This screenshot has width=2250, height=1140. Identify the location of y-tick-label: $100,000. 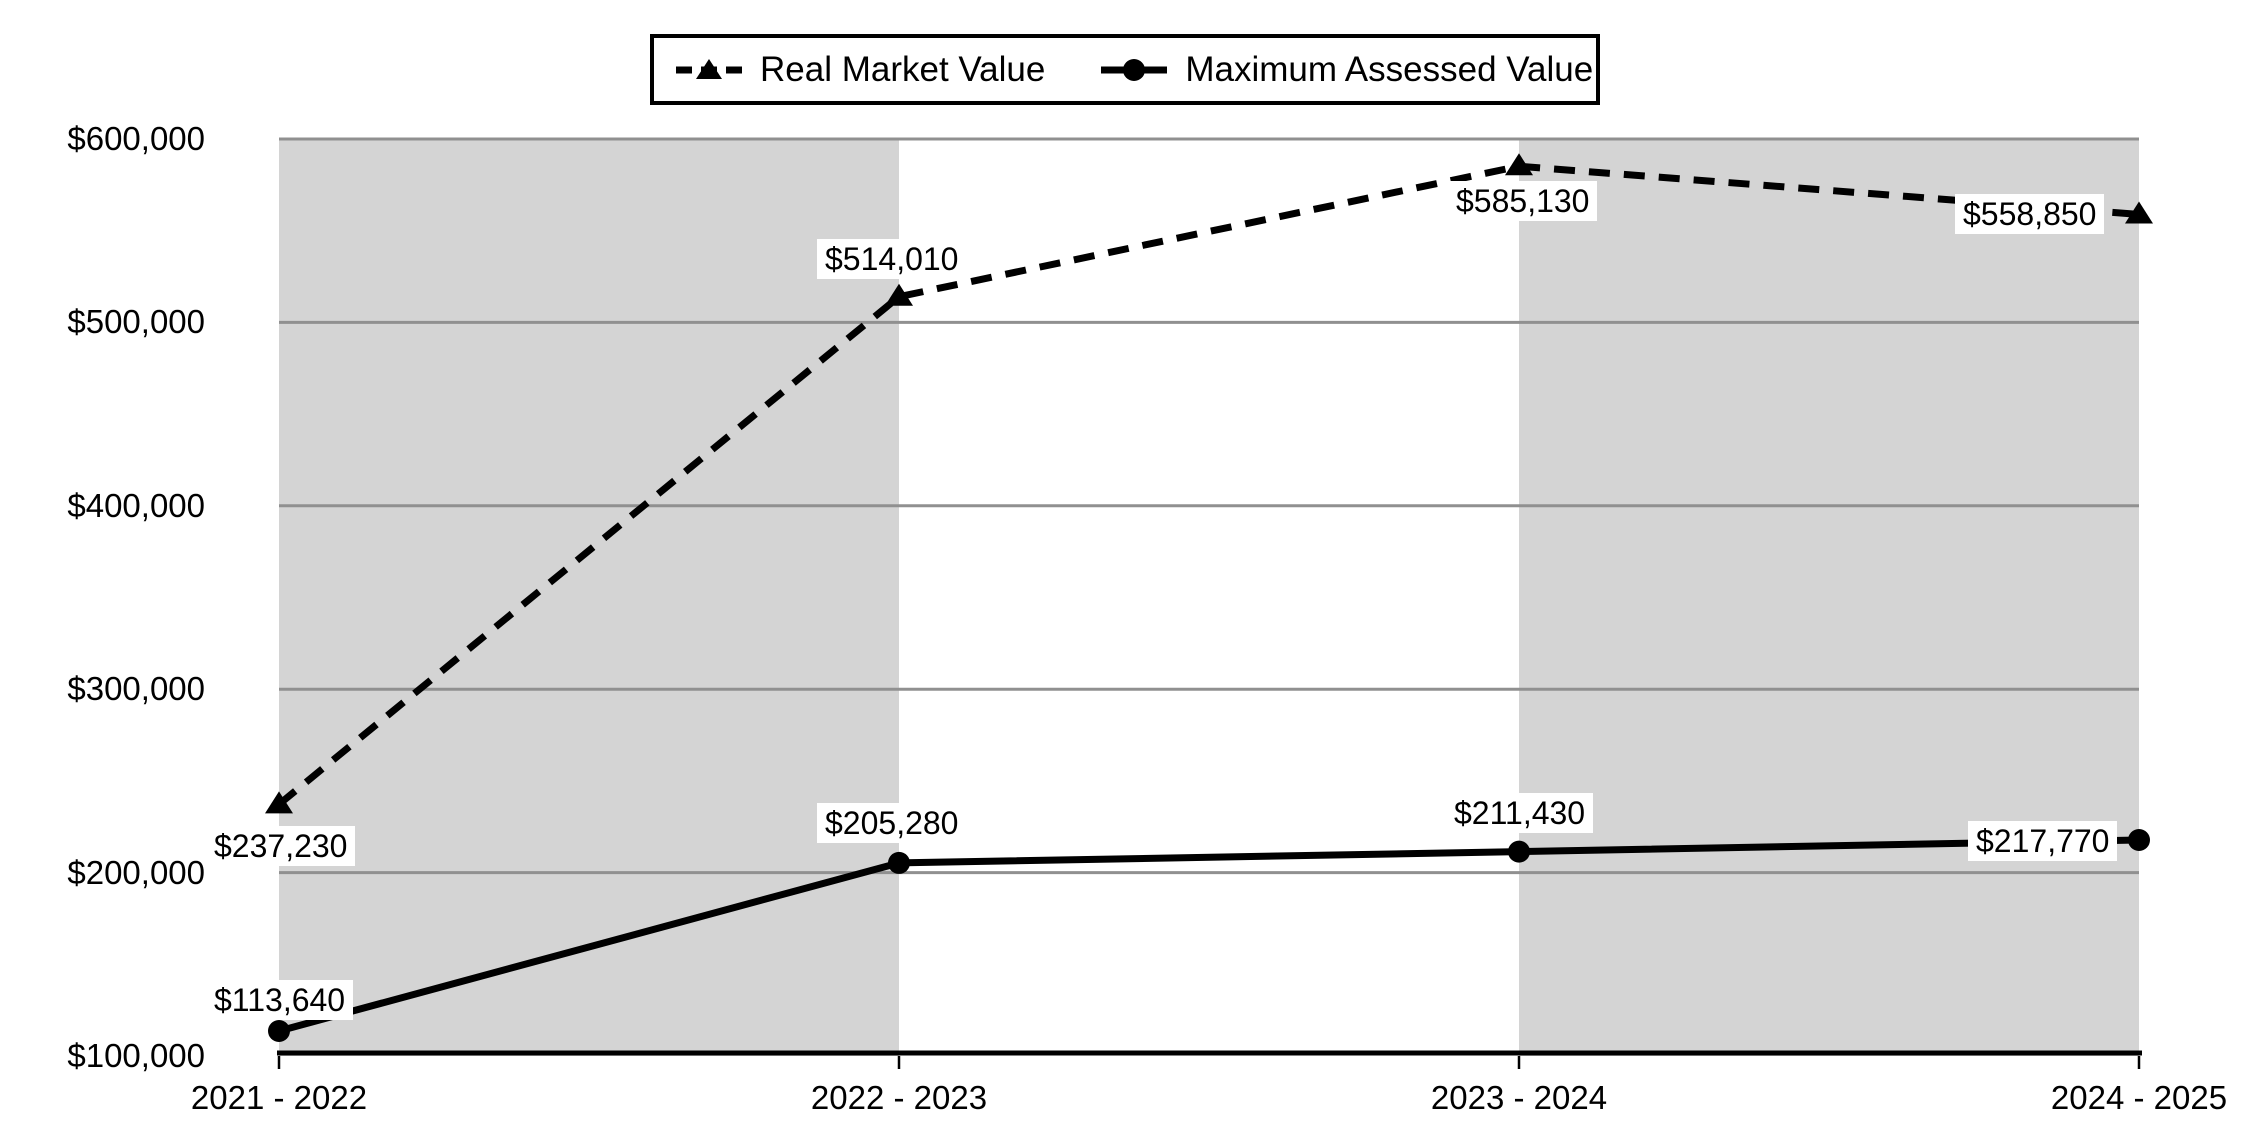
(136, 1055).